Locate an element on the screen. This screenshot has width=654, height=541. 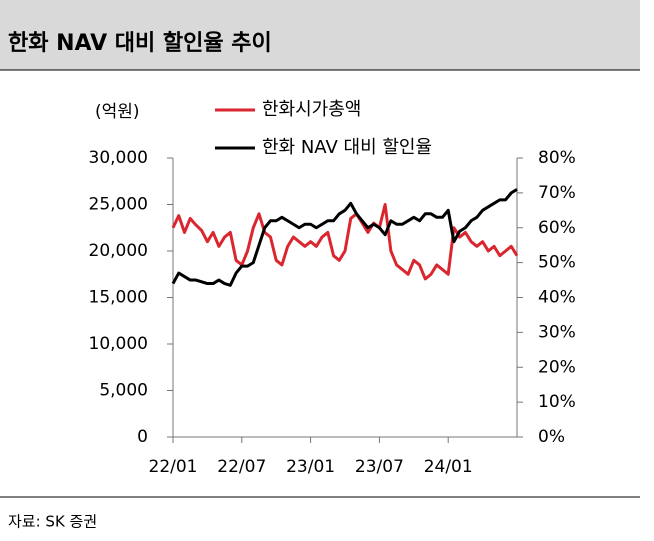
x-tick-label: 22/07 is located at coordinates (241, 467).